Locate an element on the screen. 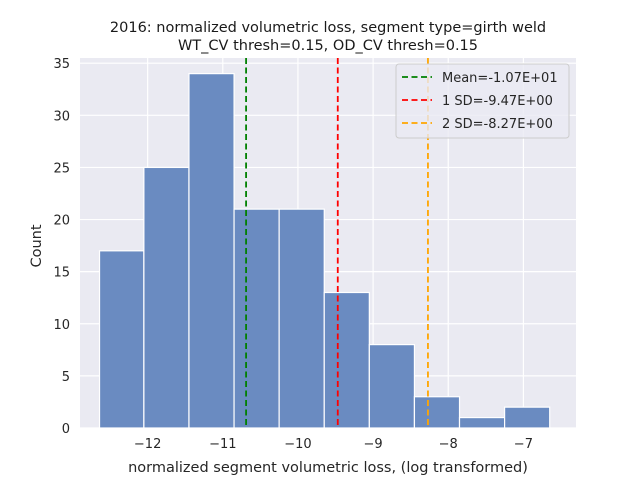 This screenshot has width=640, height=480. y-tick-label: 5 is located at coordinates (66, 377).